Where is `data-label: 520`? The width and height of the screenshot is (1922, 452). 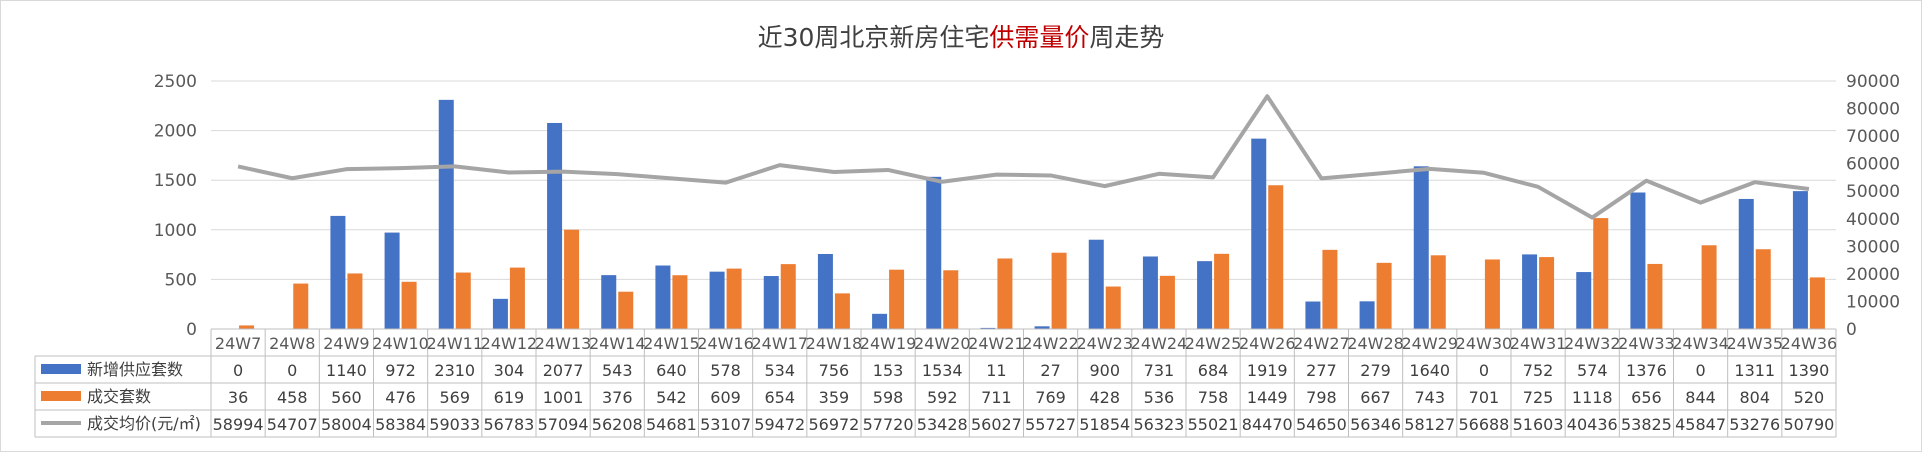 data-label: 520 is located at coordinates (1809, 397).